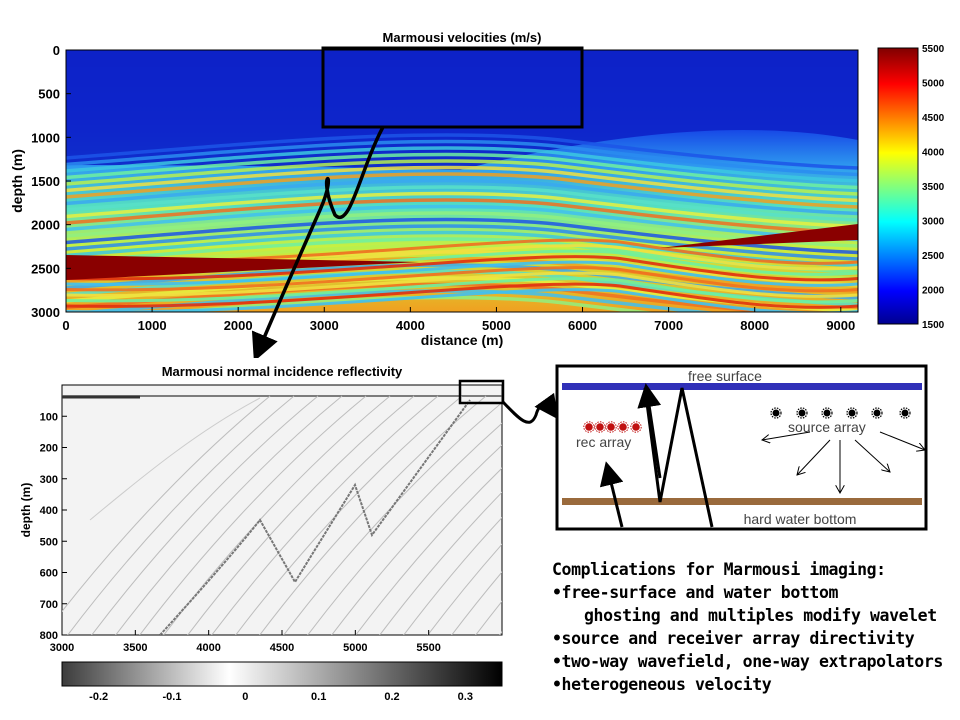 This screenshot has height=720, width=960. Describe the element at coordinates (933, 49) in the screenshot. I see `velocity-colorbar-tick: 5500` at that location.